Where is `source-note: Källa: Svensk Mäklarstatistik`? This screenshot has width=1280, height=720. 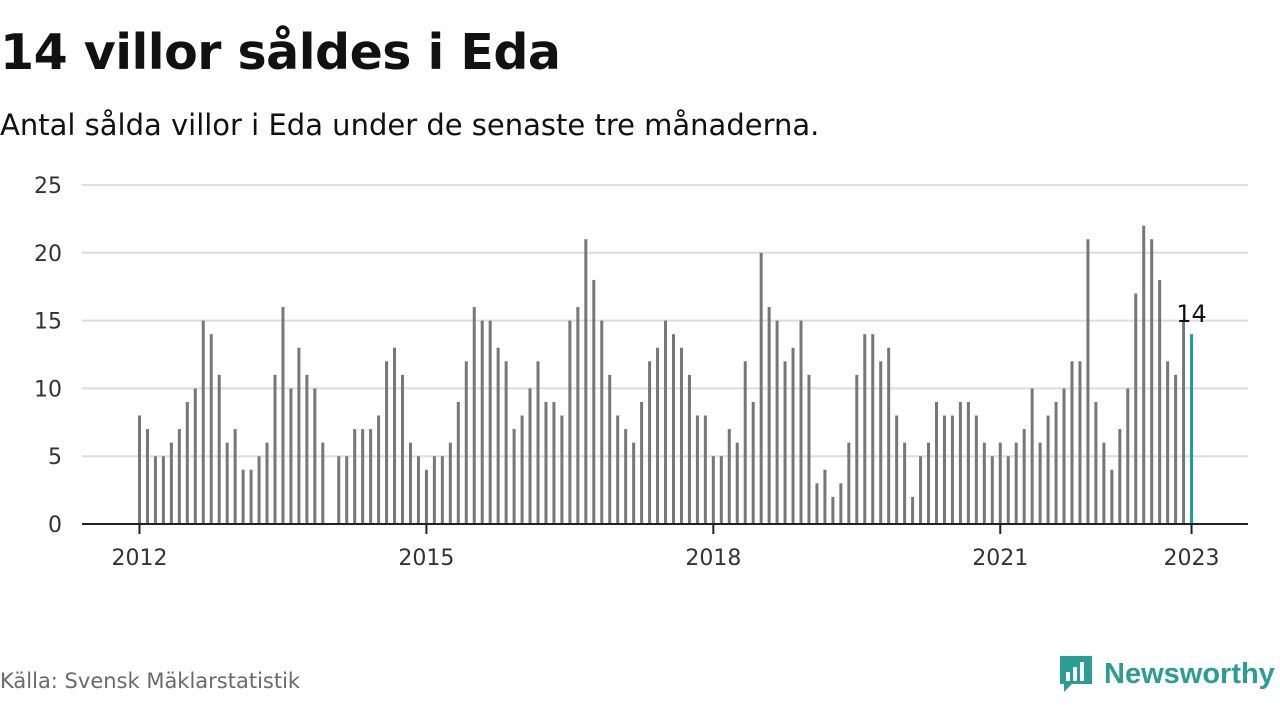
source-note: Källa: Svensk Mäklarstatistik is located at coordinates (150, 681).